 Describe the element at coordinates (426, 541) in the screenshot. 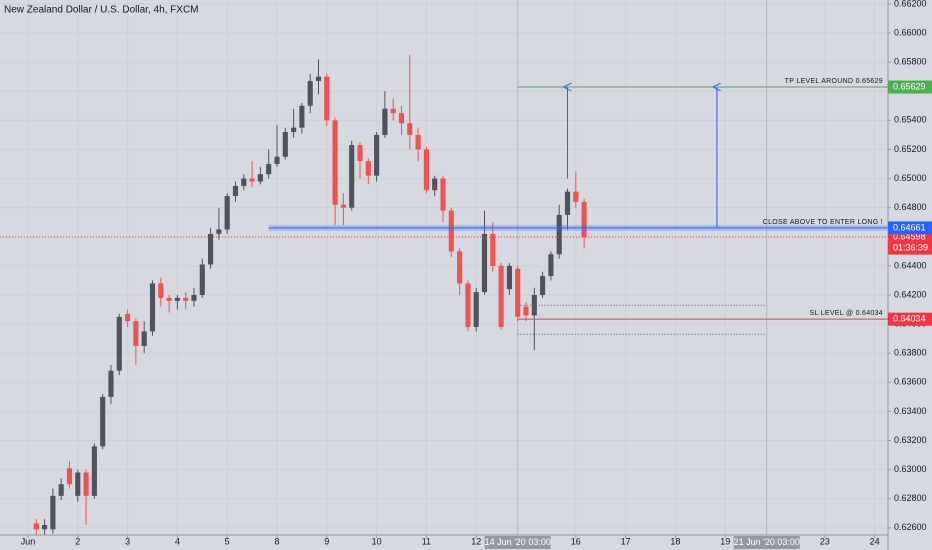

I see `x-tick-label: 11` at that location.